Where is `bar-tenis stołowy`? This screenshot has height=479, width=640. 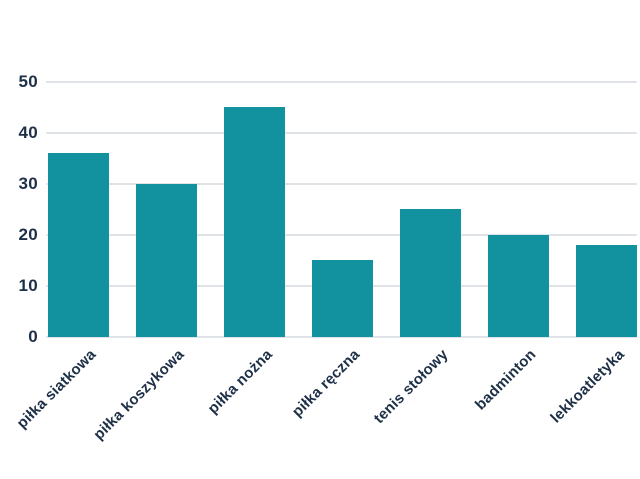
bar-tenis stołowy is located at coordinates (430, 273).